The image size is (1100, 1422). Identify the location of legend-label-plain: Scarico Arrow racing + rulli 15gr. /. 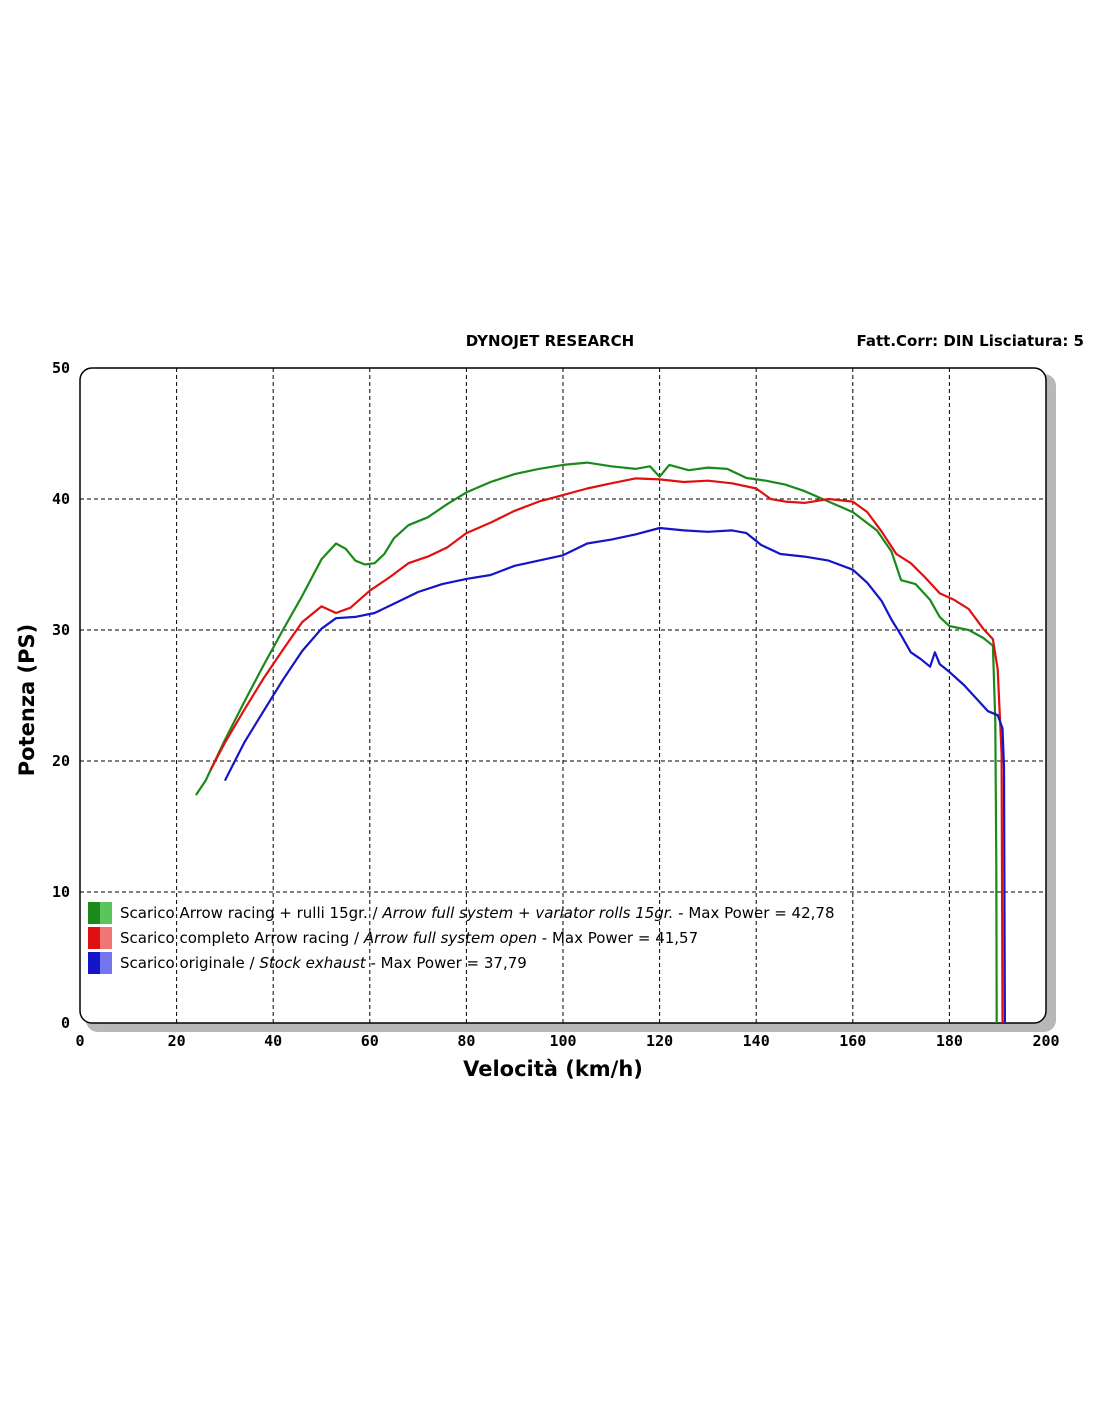
(251, 913).